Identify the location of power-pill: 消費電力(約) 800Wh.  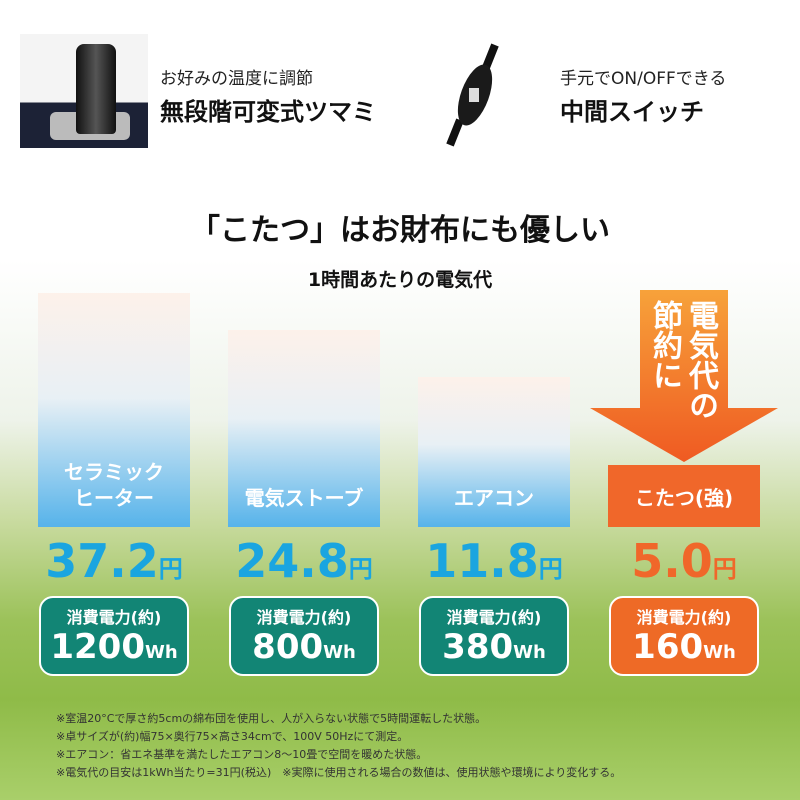
(304, 636).